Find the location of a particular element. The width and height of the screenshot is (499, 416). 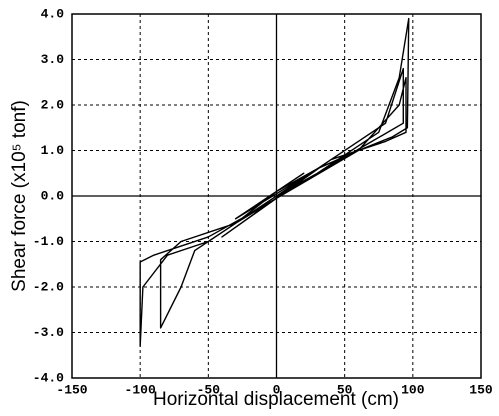

y-tick-label: -4.0 is located at coordinates (48, 377).